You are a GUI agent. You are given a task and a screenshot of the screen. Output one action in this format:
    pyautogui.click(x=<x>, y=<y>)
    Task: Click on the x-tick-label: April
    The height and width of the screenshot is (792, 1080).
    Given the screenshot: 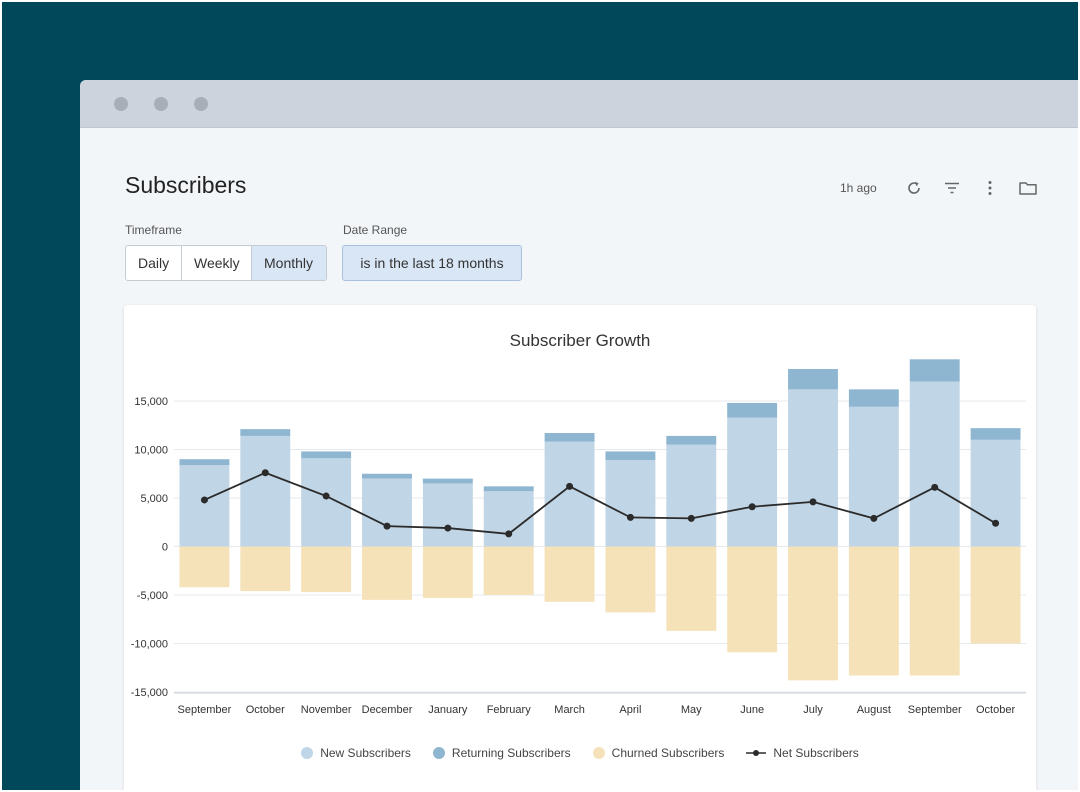 What is the action you would take?
    pyautogui.click(x=630, y=710)
    